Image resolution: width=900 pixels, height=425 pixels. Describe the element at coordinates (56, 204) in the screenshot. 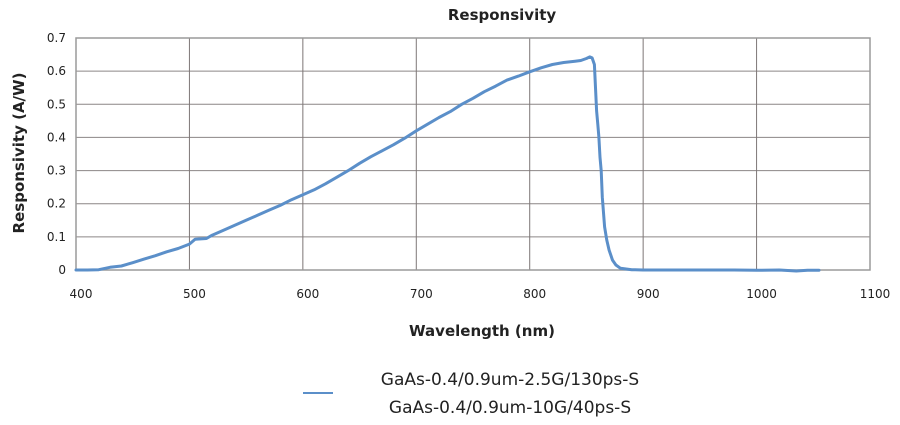

I see `y-tick-label: 0.2` at that location.